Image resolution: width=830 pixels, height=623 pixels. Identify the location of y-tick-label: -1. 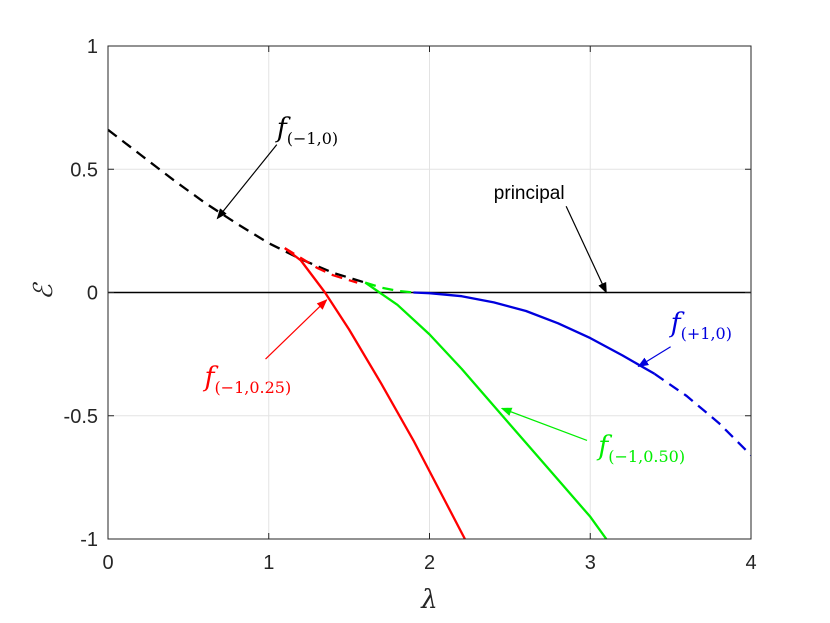
(89, 540).